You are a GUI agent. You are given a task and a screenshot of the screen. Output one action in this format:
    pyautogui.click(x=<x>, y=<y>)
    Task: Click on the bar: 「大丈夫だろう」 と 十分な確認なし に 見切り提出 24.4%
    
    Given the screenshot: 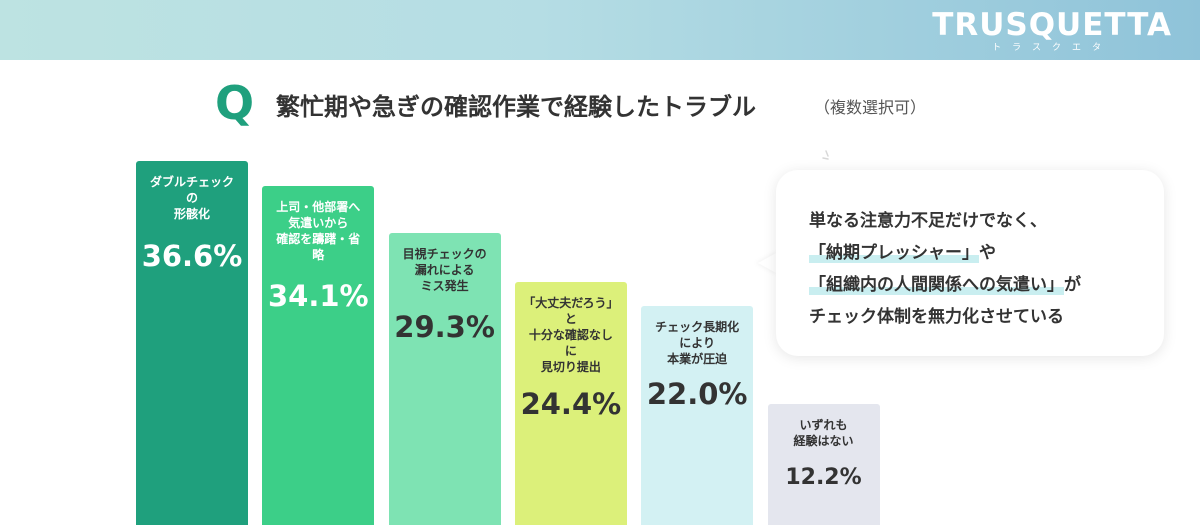 What is the action you would take?
    pyautogui.click(x=570, y=403)
    